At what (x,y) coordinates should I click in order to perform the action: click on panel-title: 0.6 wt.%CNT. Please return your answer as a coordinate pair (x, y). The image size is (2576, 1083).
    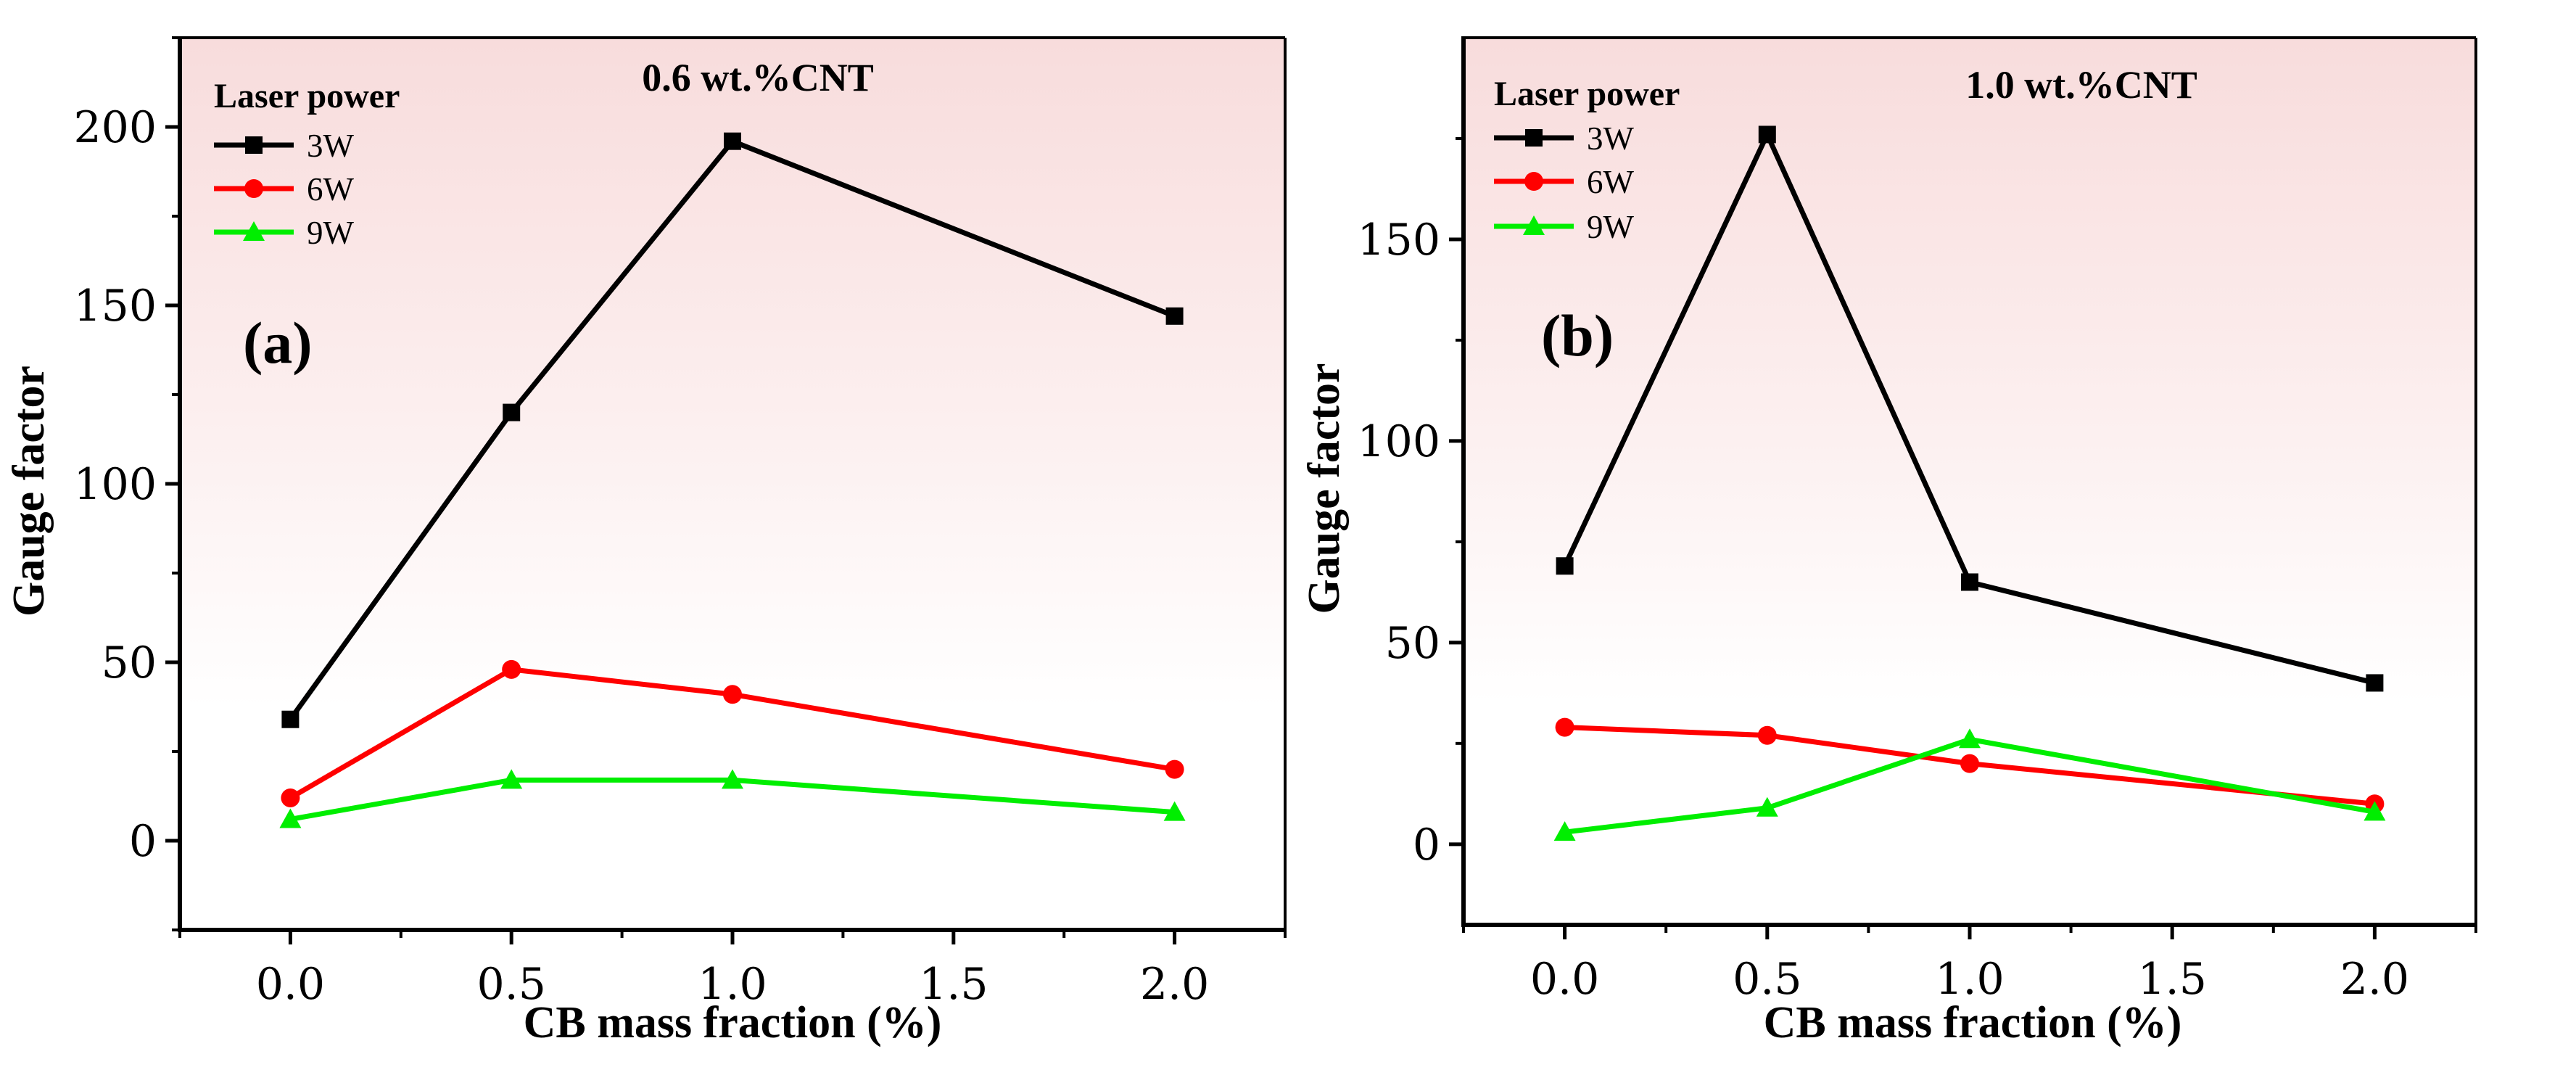
    Looking at the image, I should click on (758, 77).